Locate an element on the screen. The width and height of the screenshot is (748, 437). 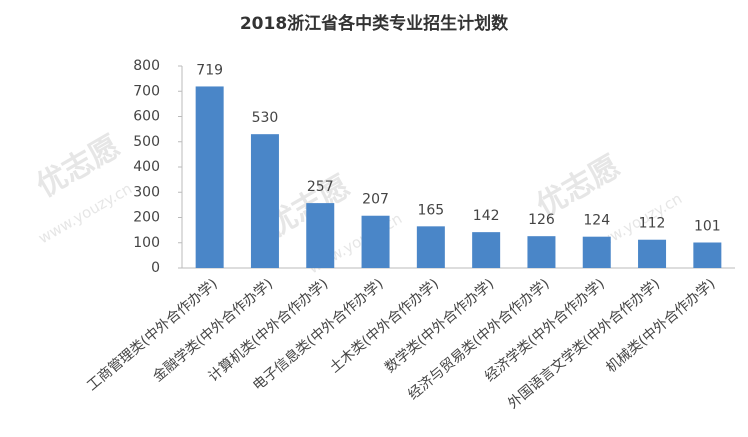
y-tick-label: 700 is located at coordinates (146, 91).